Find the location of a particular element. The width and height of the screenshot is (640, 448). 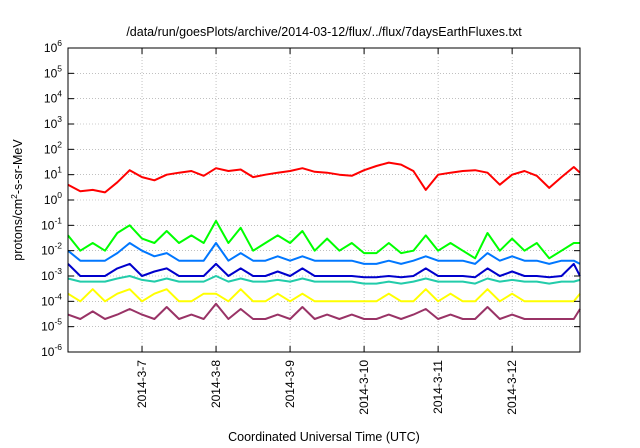

x-tick-label: 2014-3-10 is located at coordinates (364, 387).